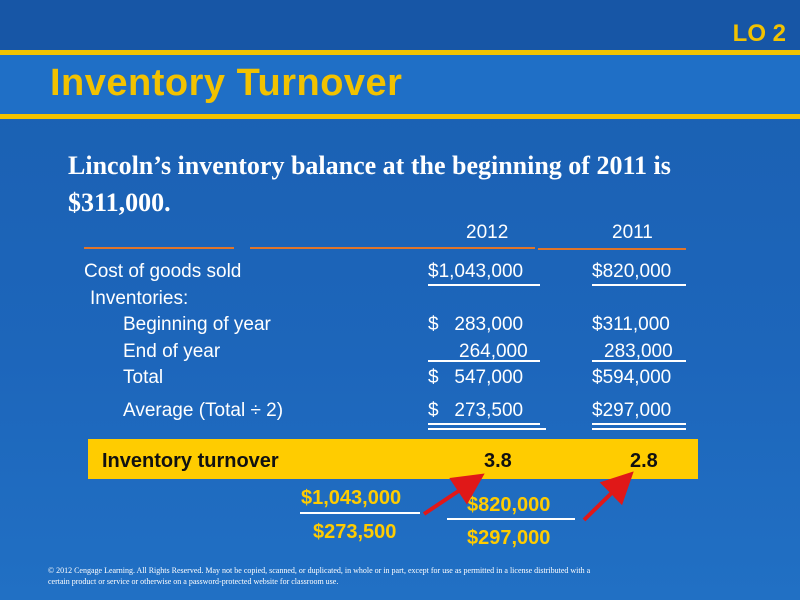 This screenshot has width=800, height=600. What do you see at coordinates (608, 496) in the screenshot?
I see `arrow-to-2011-icon` at bounding box center [608, 496].